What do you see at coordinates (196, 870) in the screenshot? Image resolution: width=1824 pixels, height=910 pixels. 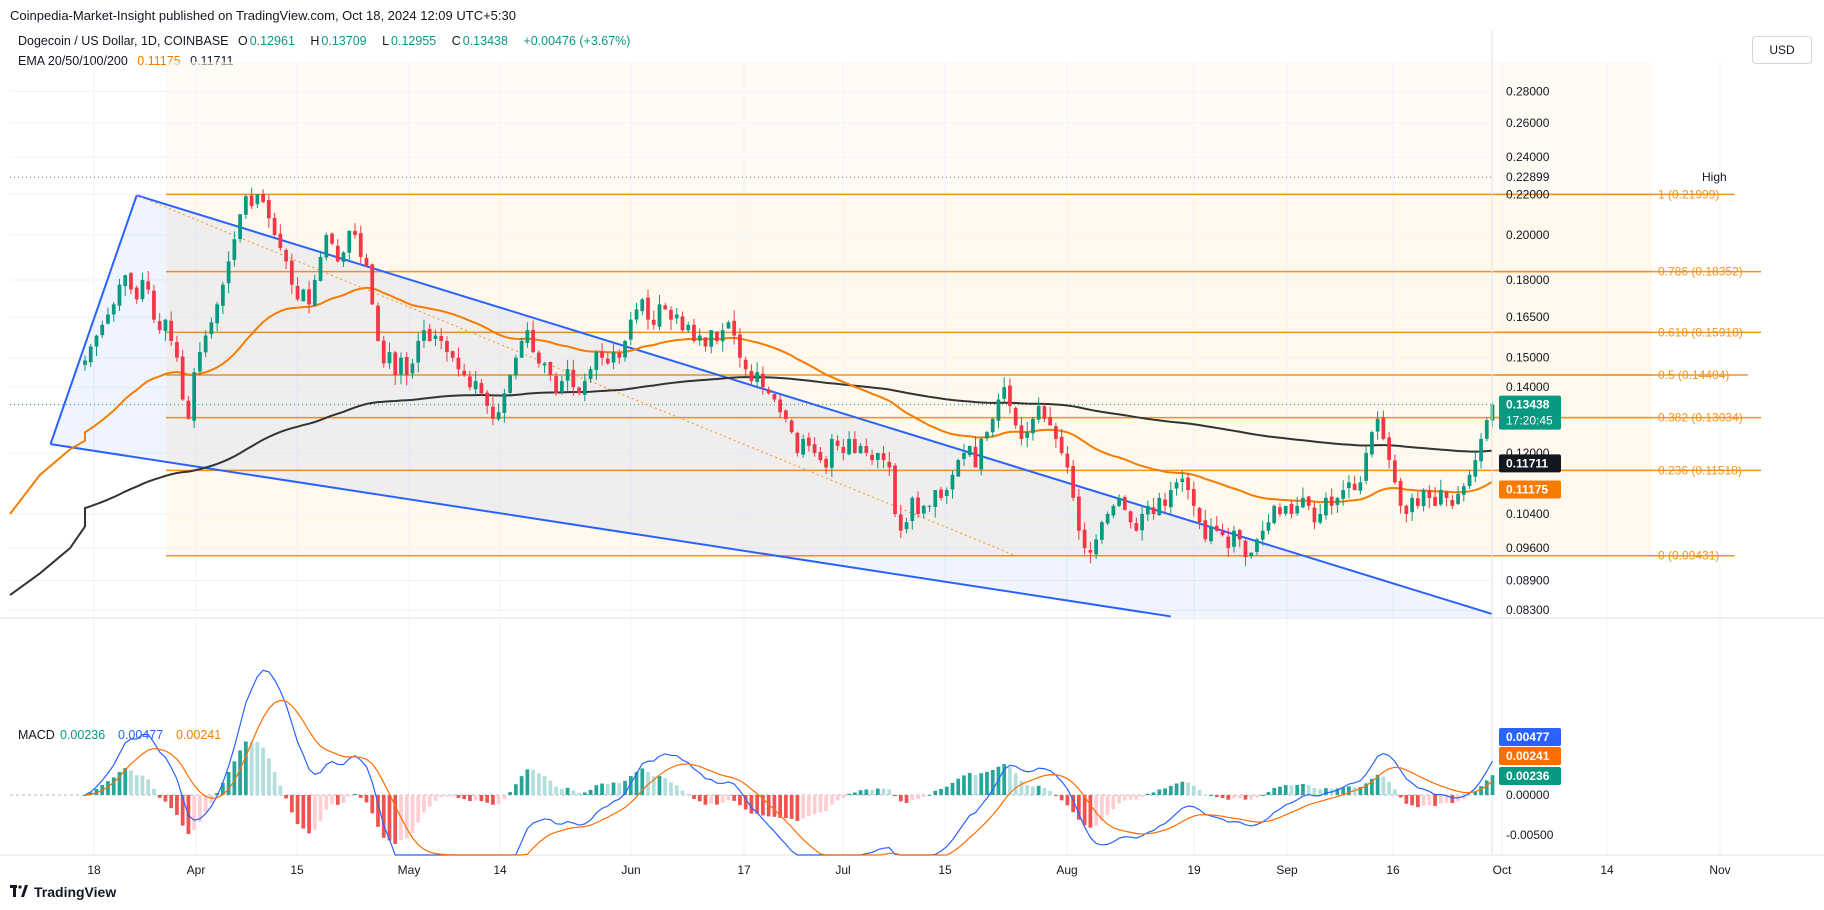 I see `time-tick-label: Apr` at bounding box center [196, 870].